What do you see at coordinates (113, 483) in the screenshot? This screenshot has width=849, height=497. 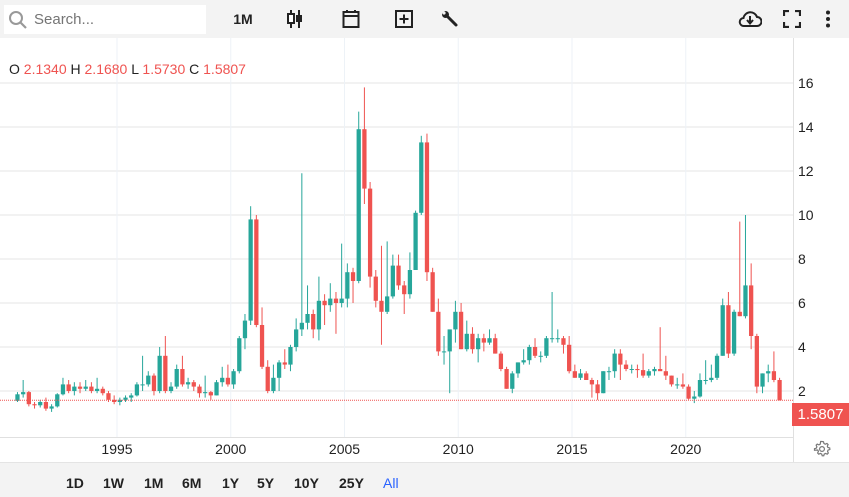 I see `range-1w: 1W` at bounding box center [113, 483].